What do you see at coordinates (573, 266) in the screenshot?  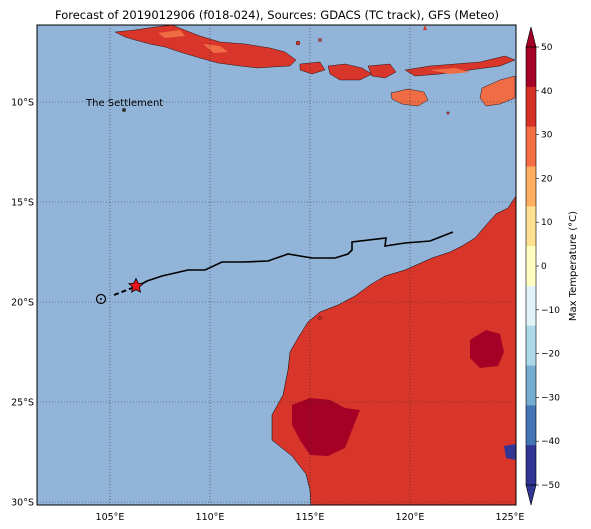 I see `colorbar-label: Max Temperature (°C)` at bounding box center [573, 266].